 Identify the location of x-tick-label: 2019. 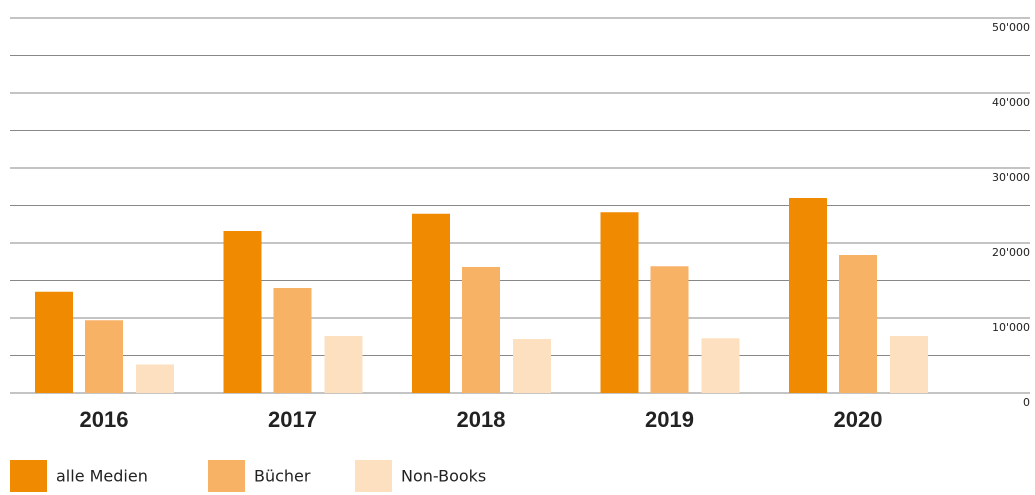
(669, 419).